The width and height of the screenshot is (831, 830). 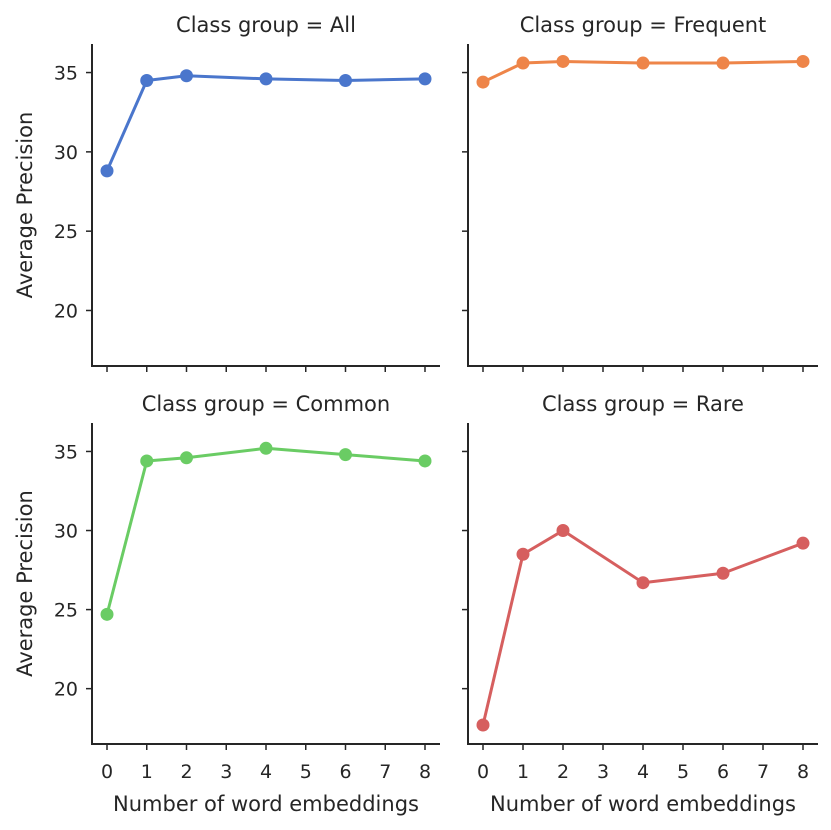 What do you see at coordinates (803, 772) in the screenshot?
I see `panel-4-xtick-label: 8` at bounding box center [803, 772].